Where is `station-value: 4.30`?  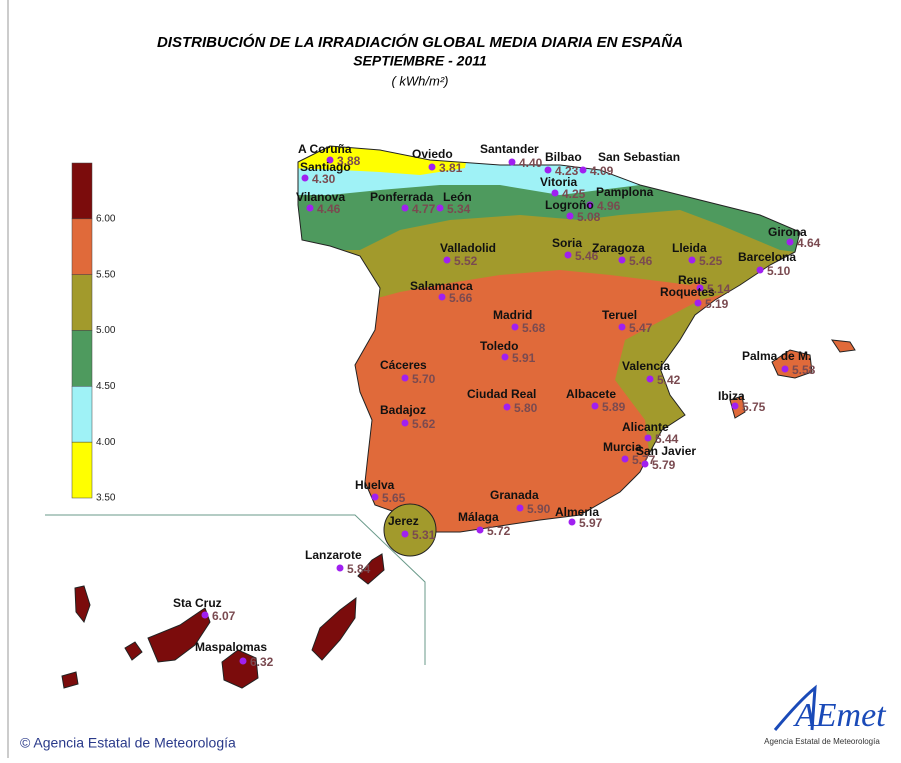
station-value: 4.30 is located at coordinates (324, 179).